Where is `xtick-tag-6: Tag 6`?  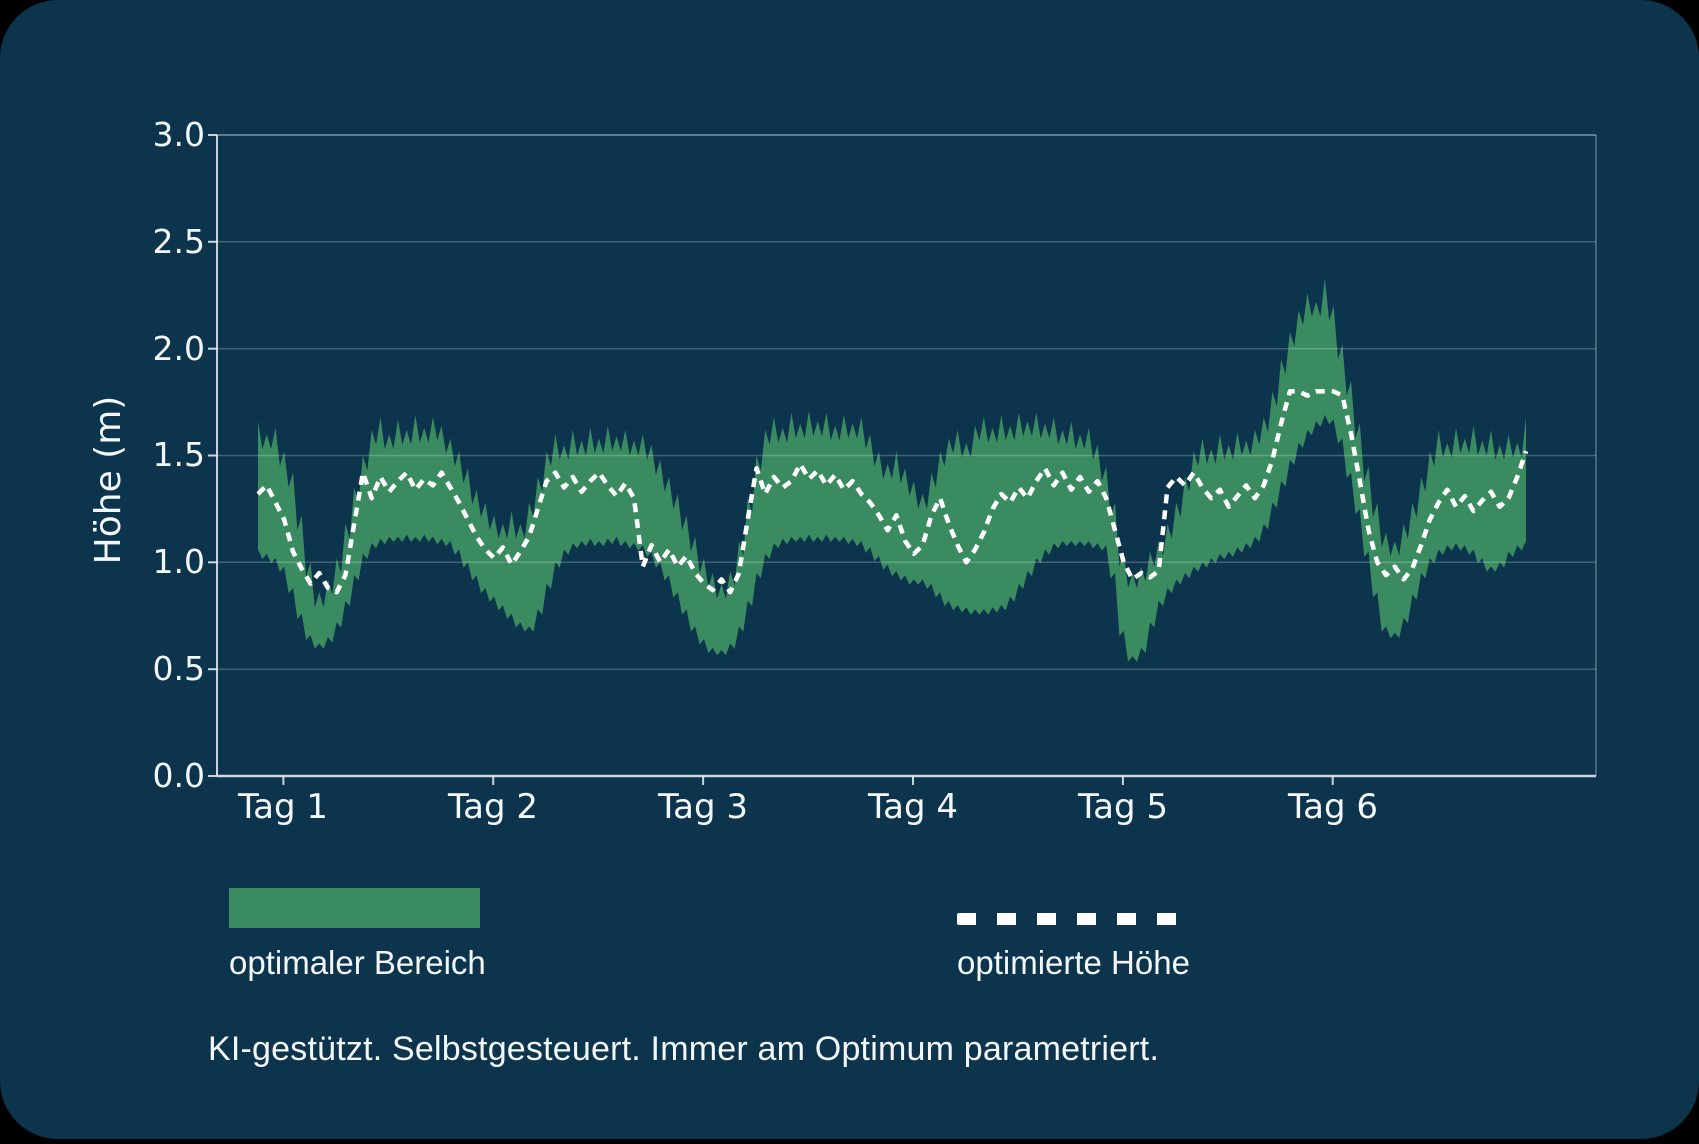
xtick-tag-6: Tag 6 is located at coordinates (1332, 807).